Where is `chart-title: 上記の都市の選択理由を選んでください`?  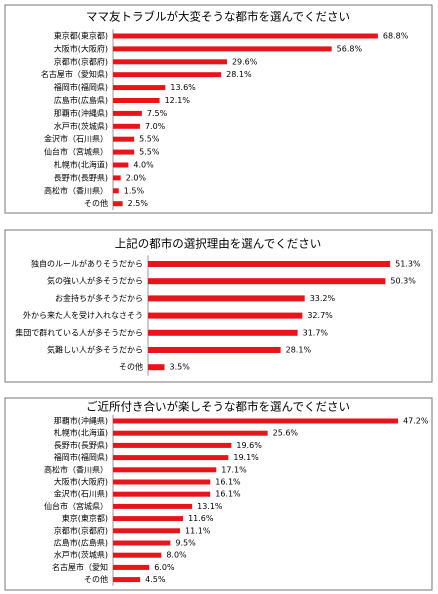 chart-title: 上記の都市の選択理由を選んでください is located at coordinates (218, 244).